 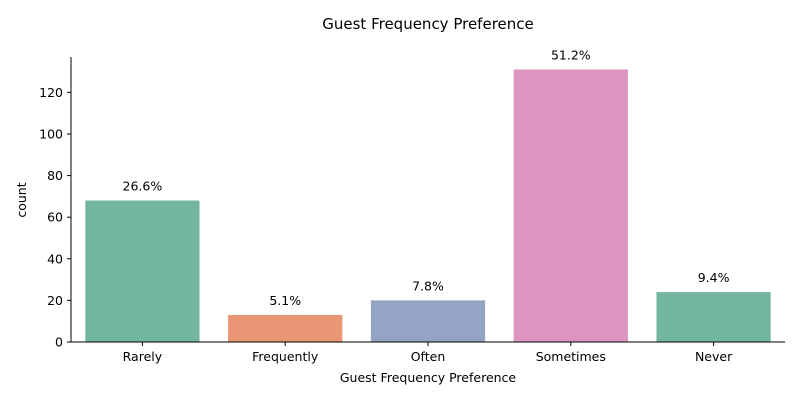 What do you see at coordinates (714, 356) in the screenshot?
I see `x-tick-label-never: Never` at bounding box center [714, 356].